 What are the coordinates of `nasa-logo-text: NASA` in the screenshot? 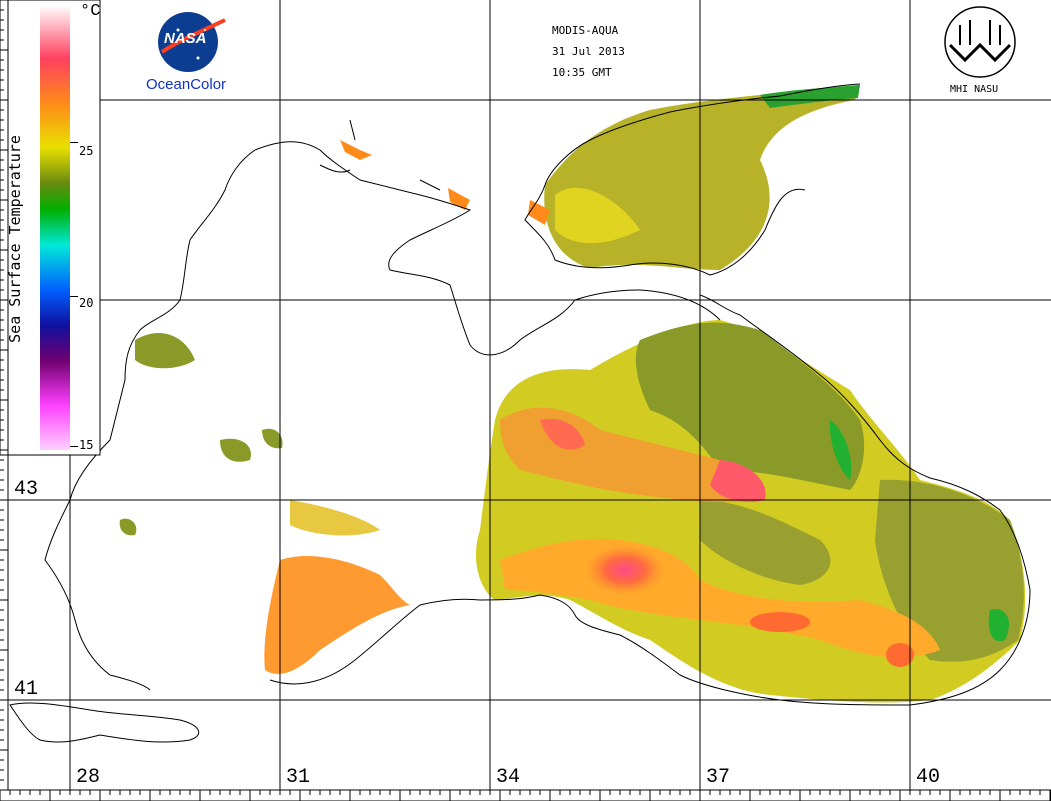 It's located at (185, 38).